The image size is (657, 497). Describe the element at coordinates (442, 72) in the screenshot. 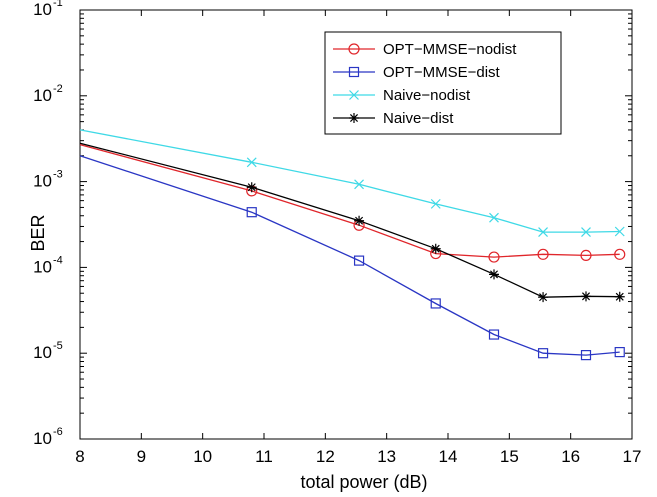

I see `legend-label: OPT−MMSE−dist` at that location.